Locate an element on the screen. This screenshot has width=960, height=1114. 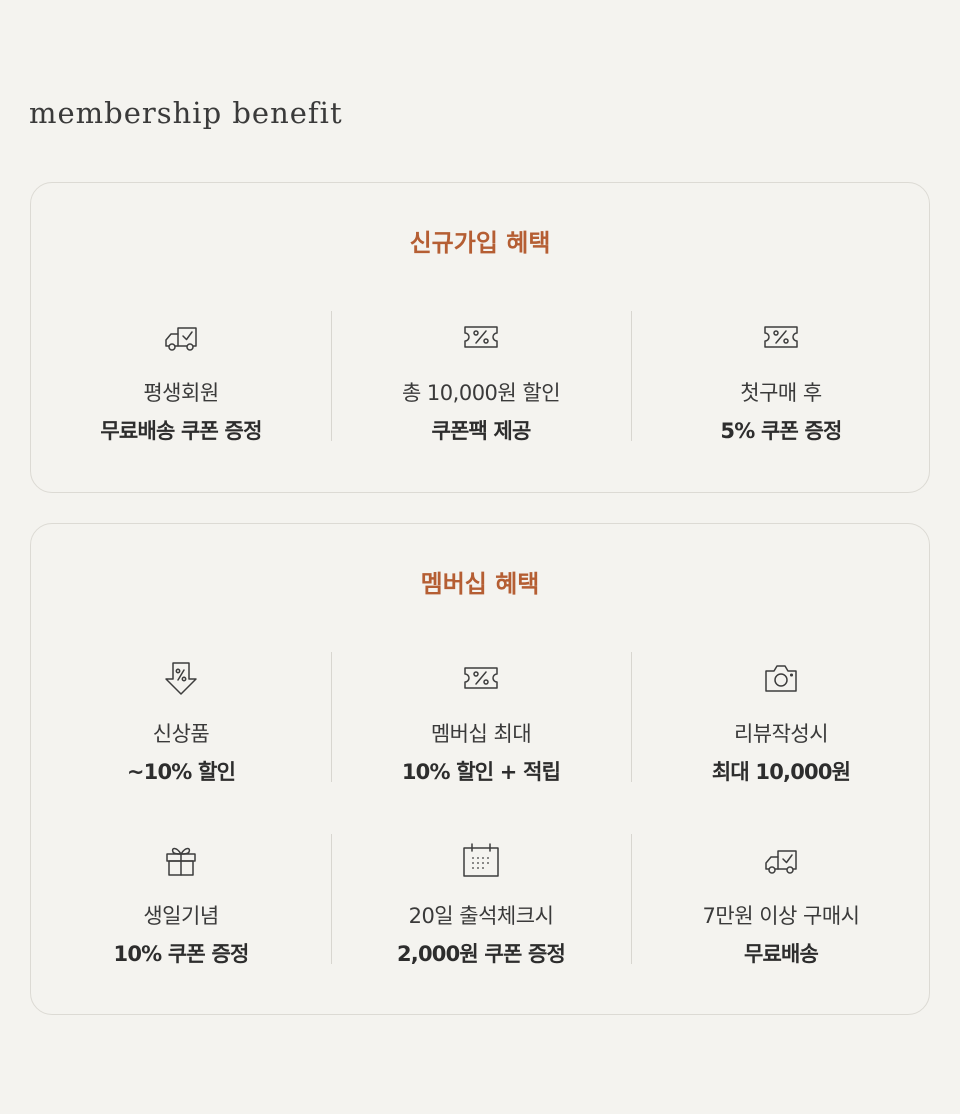
benefit-line2: 쿠폰팩 제공 is located at coordinates (481, 431).